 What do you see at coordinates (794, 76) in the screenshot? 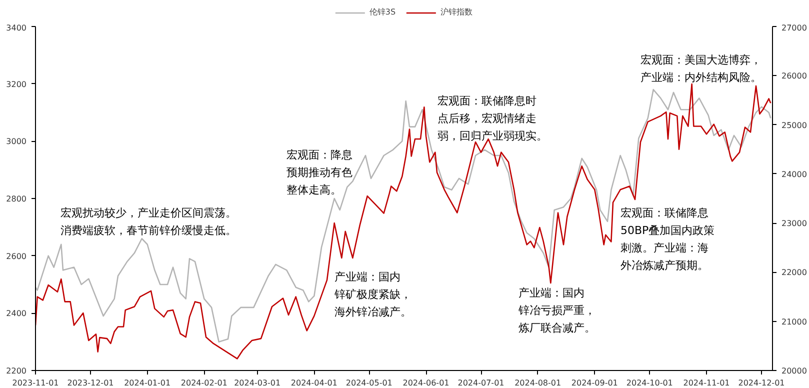
I see `y2-tick-label: 26000` at bounding box center [794, 76].